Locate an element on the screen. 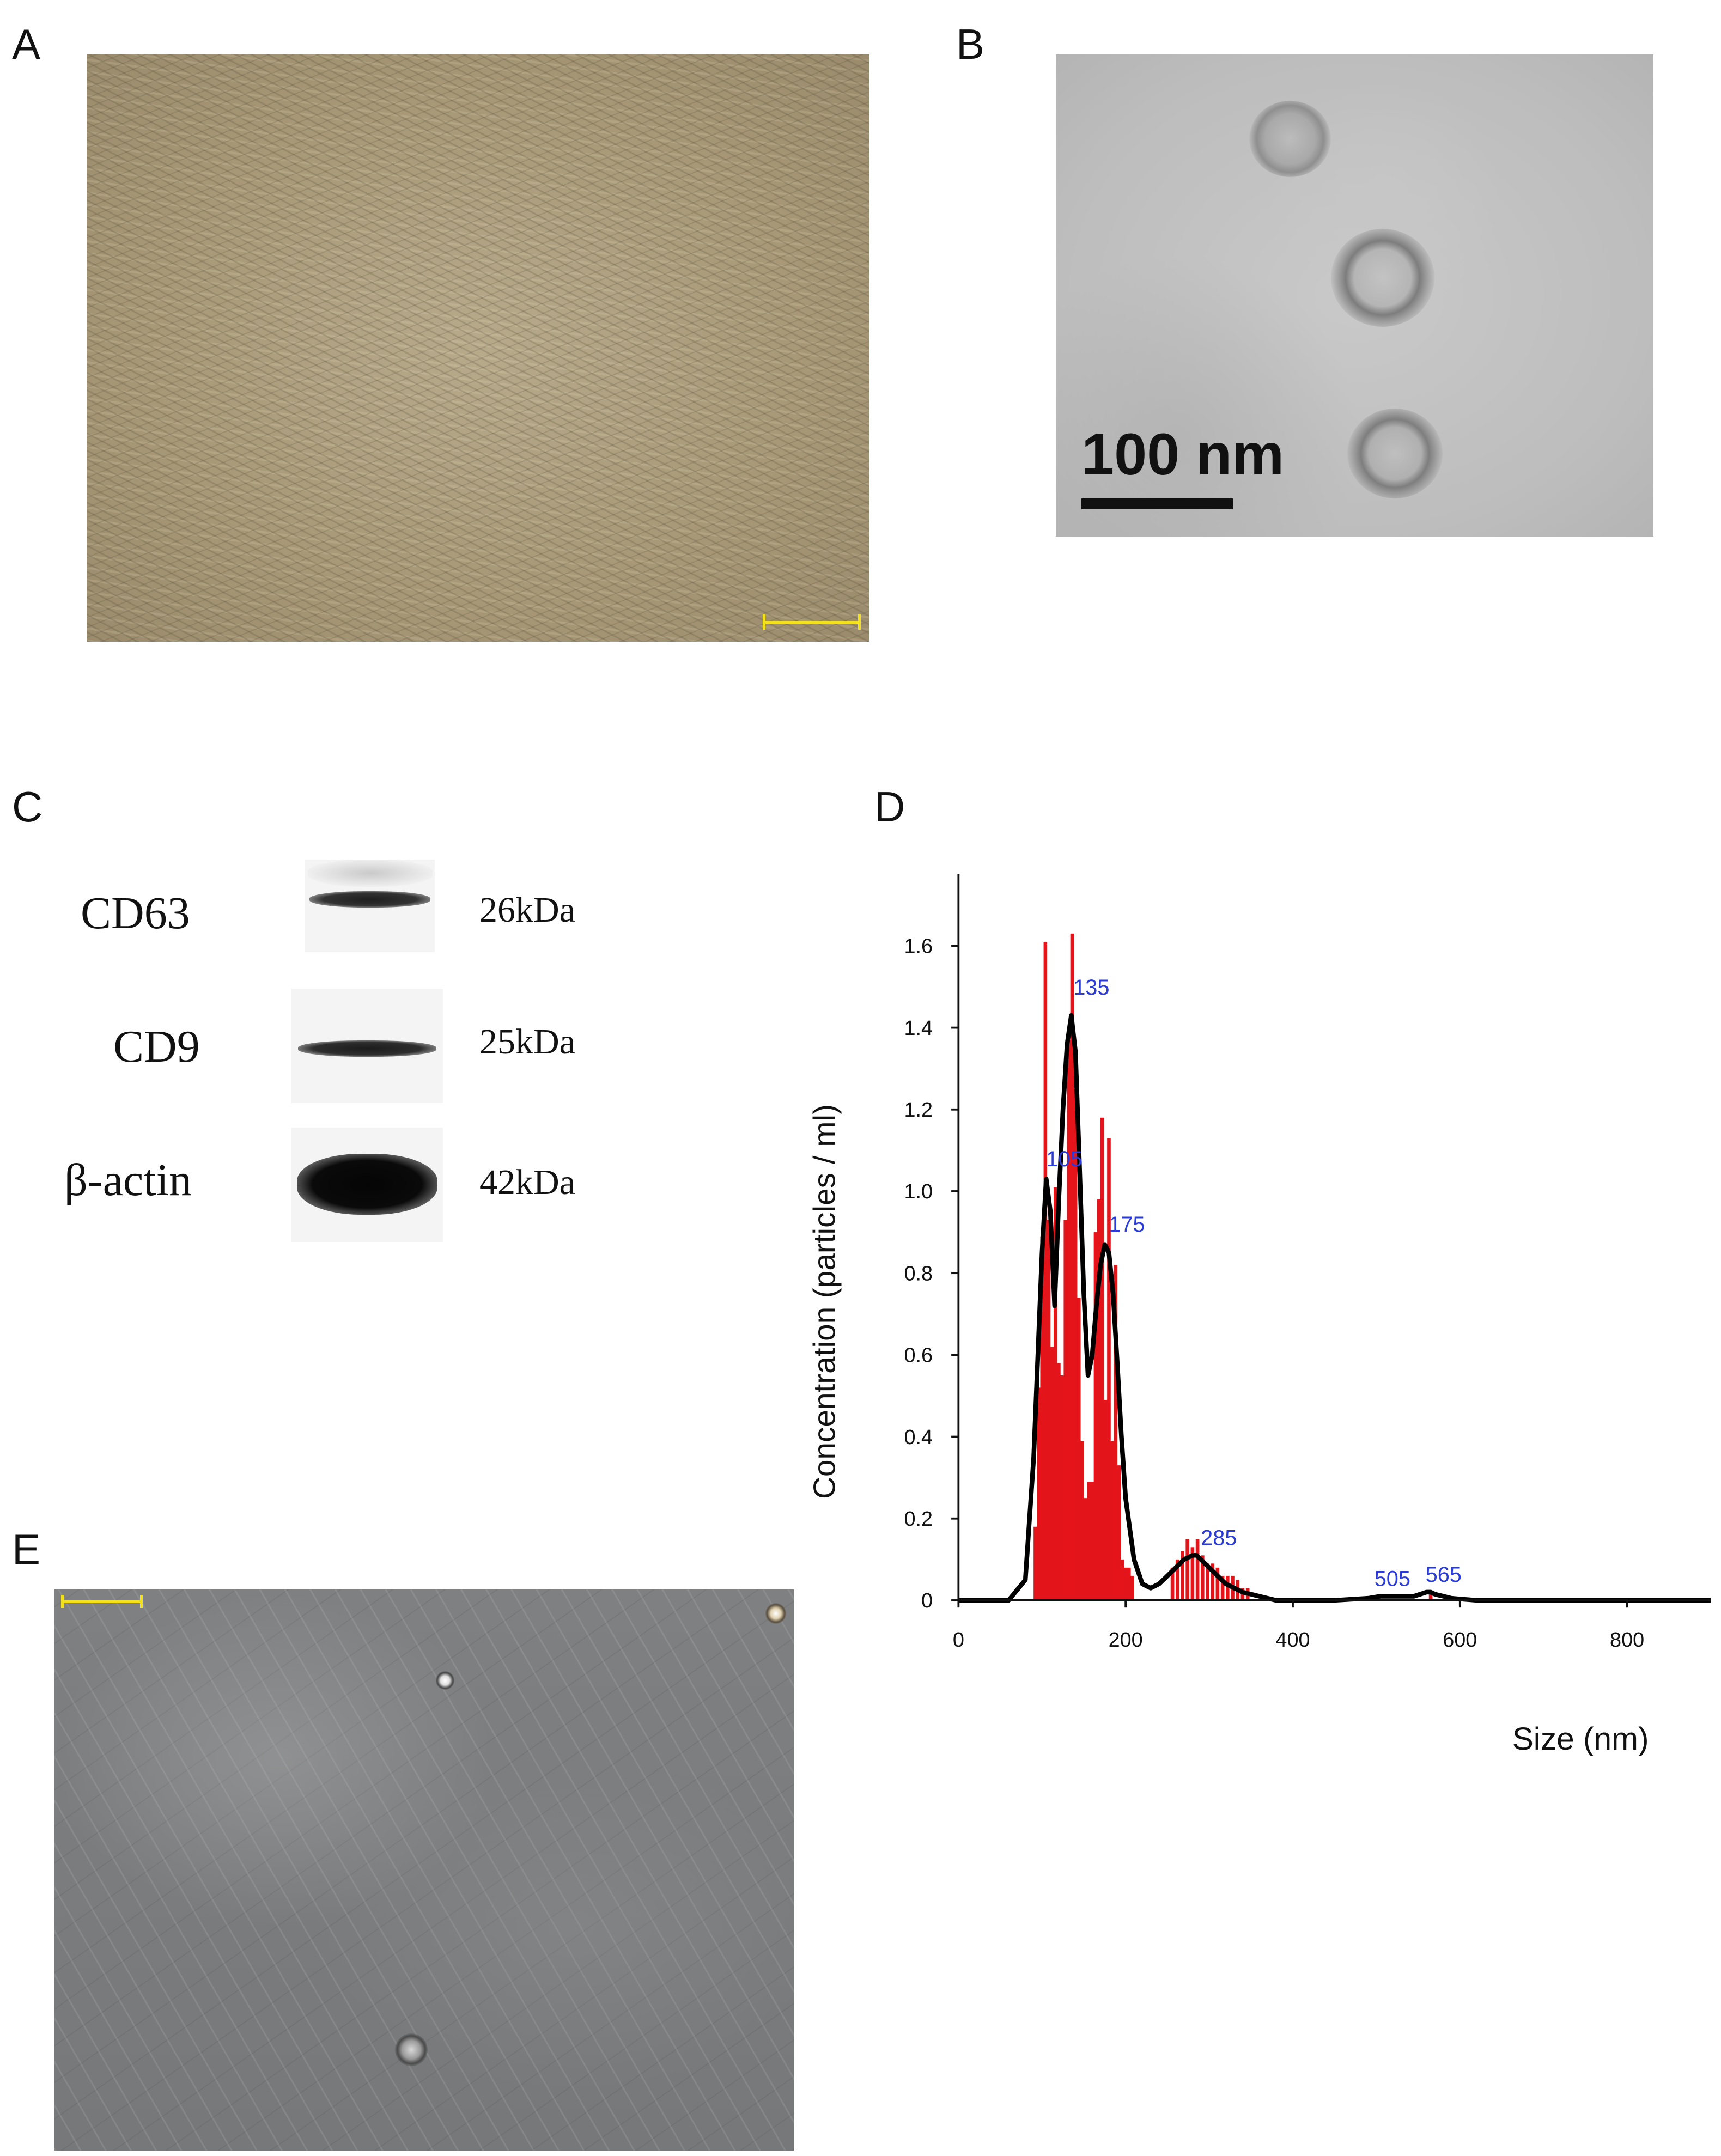 The image size is (1721, 2156). y-tick-label: 1.4 is located at coordinates (919, 1028).